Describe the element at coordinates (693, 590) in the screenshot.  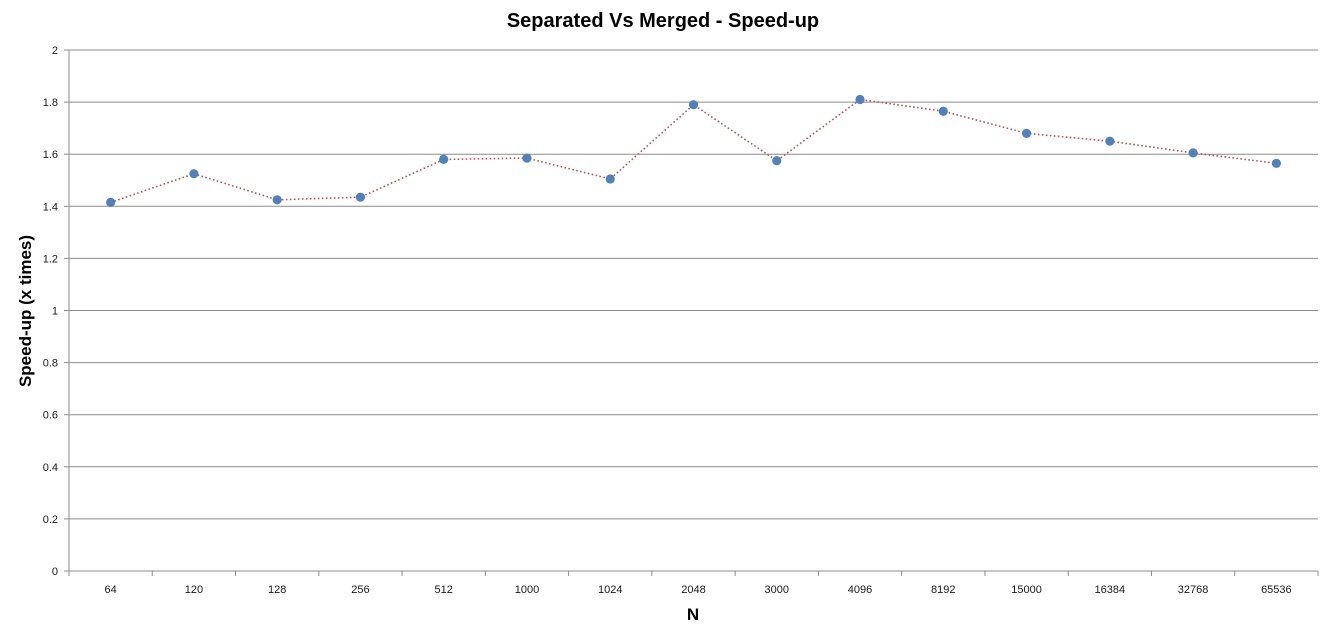
I see `x-tick-label: 2048` at that location.